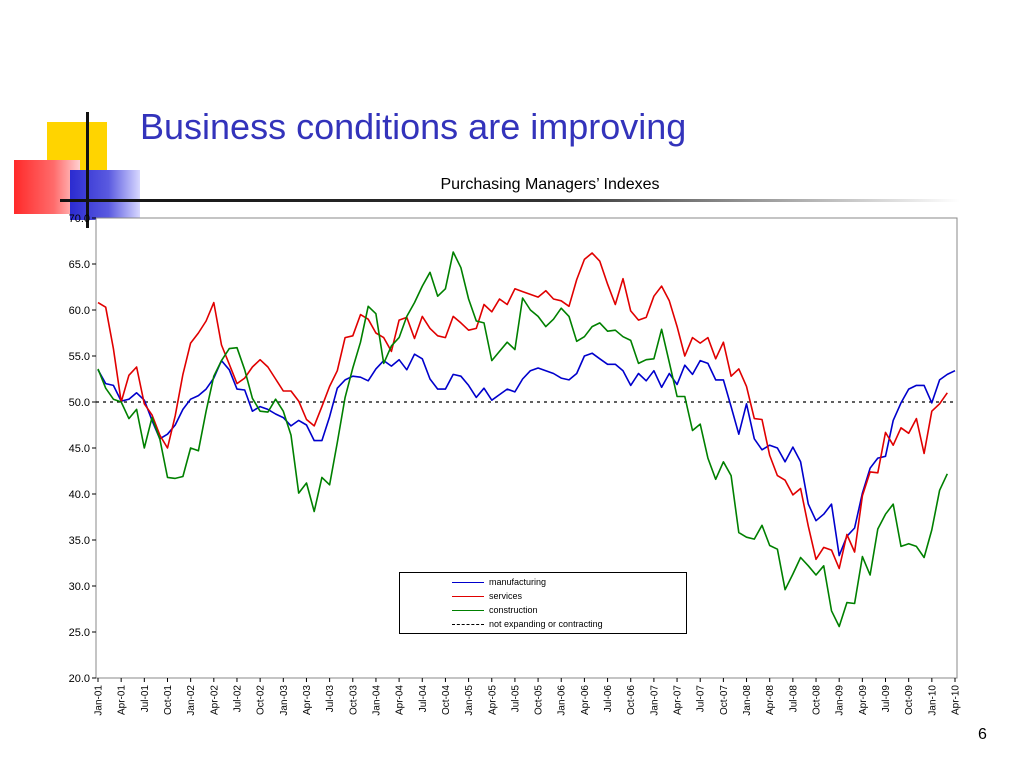 The height and width of the screenshot is (768, 1024). What do you see at coordinates (446, 700) in the screenshot?
I see `x-tick-label: Oct-04` at bounding box center [446, 700].